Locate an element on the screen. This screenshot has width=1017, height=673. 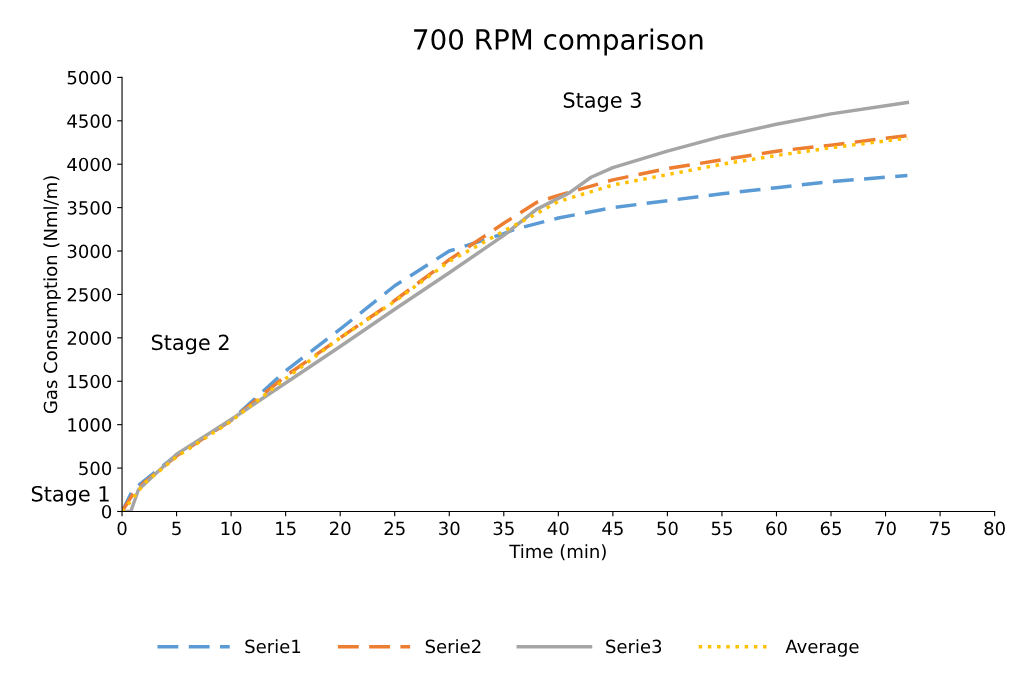
y-tick-label: 2000 is located at coordinates (89, 338).